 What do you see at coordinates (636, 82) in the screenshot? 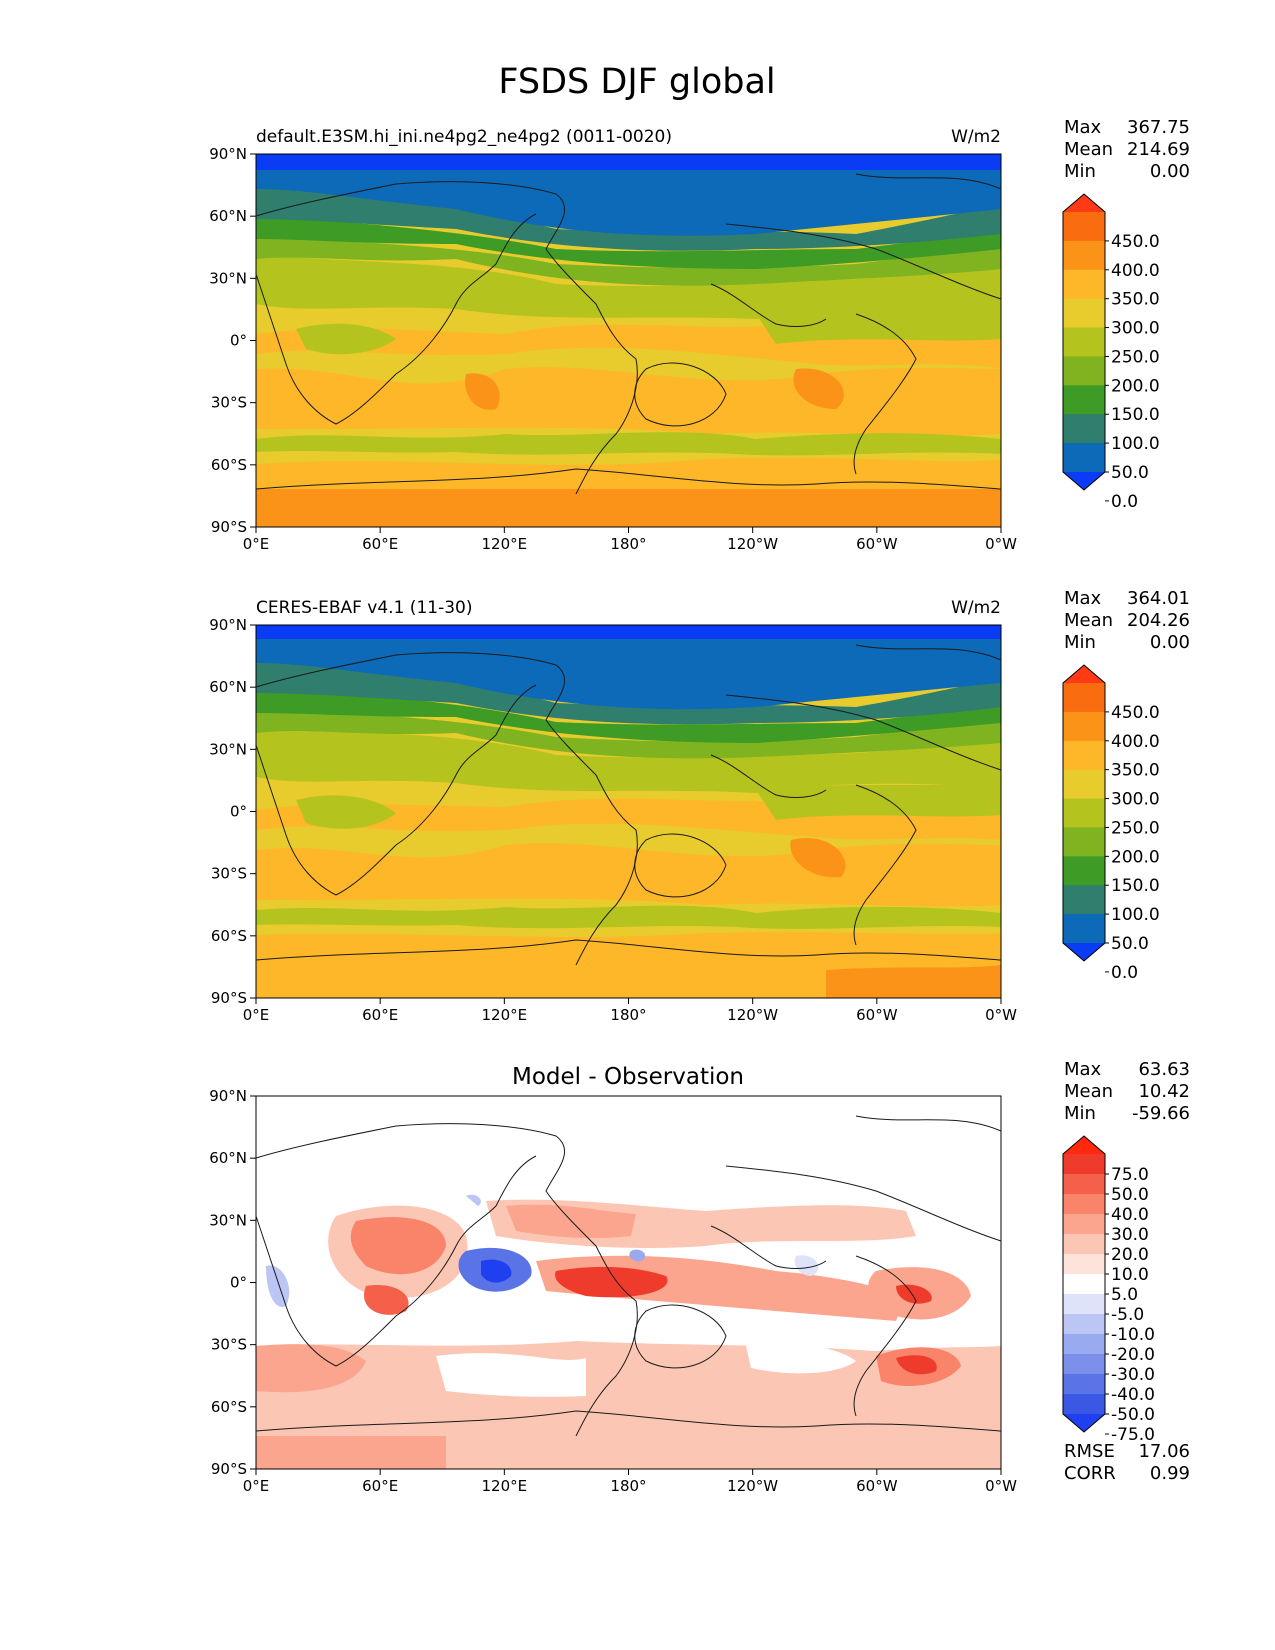
I see `figure-title: FSDS DJF global` at bounding box center [636, 82].